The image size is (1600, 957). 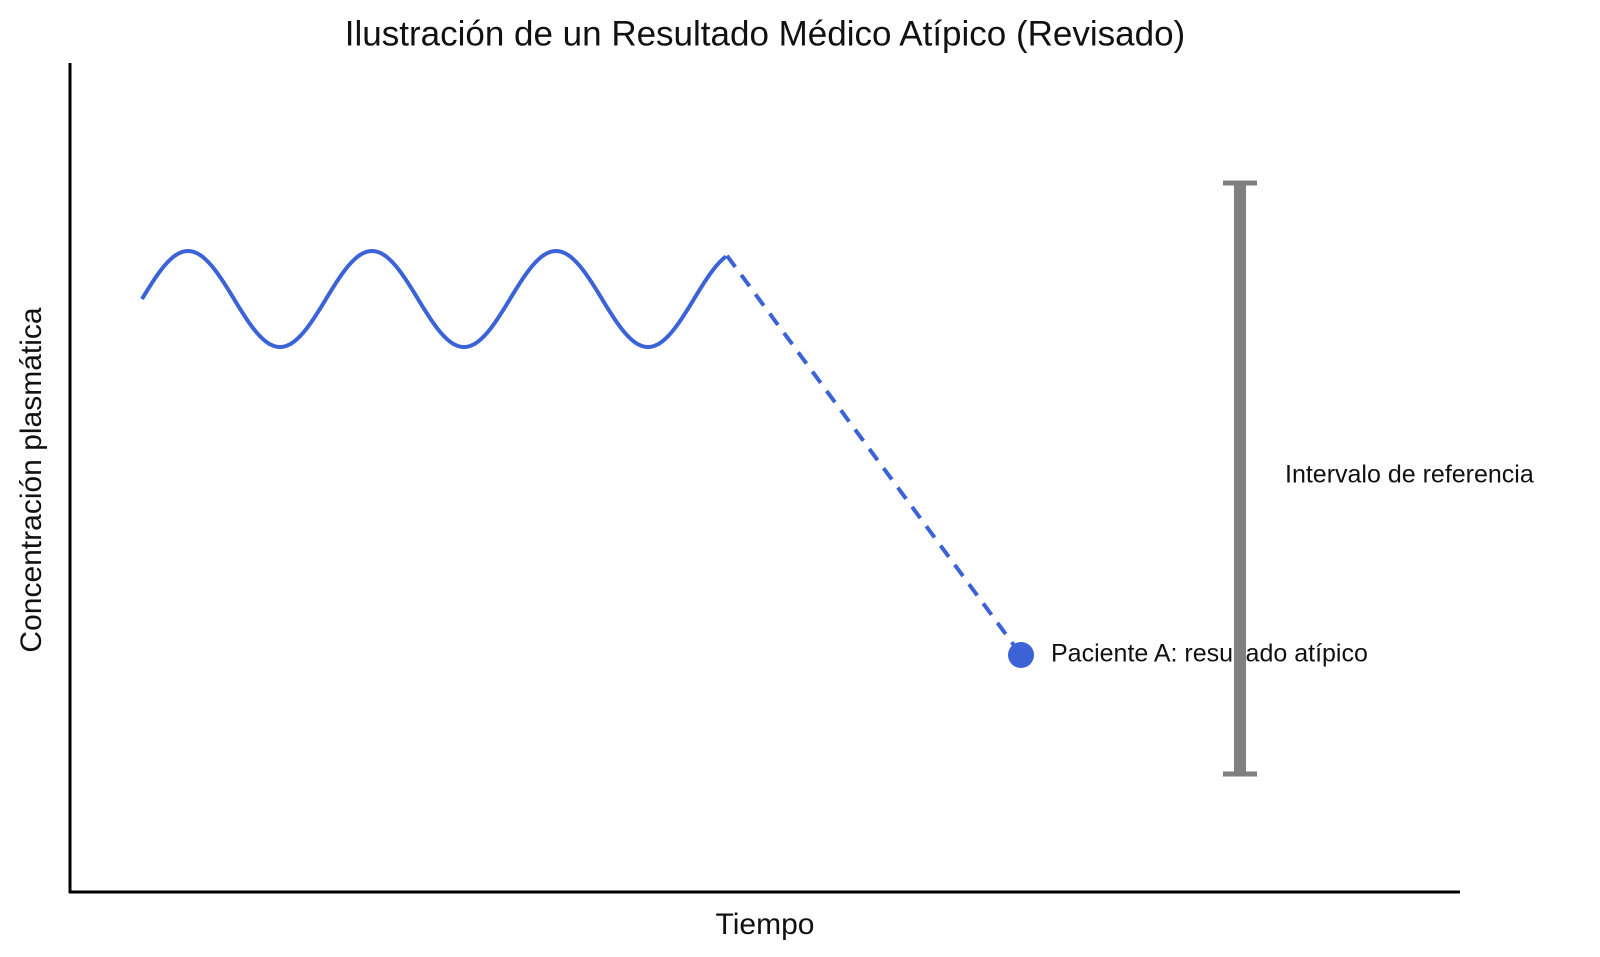 What do you see at coordinates (434, 299) in the screenshot?
I see `wave-line` at bounding box center [434, 299].